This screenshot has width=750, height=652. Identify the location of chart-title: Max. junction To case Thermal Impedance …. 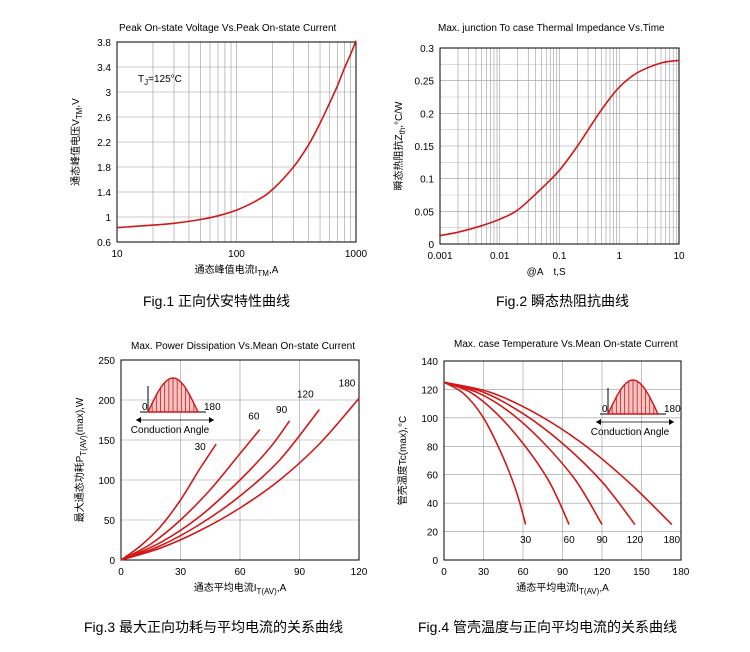
(551, 28).